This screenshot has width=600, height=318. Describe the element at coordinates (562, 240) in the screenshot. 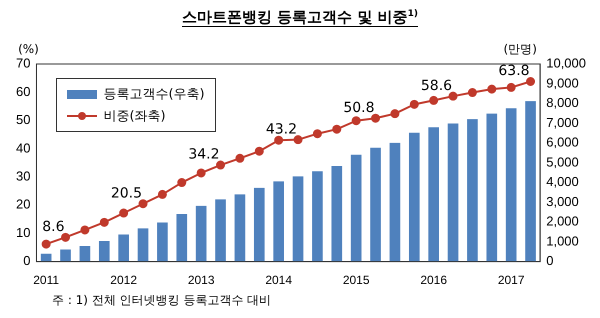

I see `y2-tick-label: 1,000` at that location.